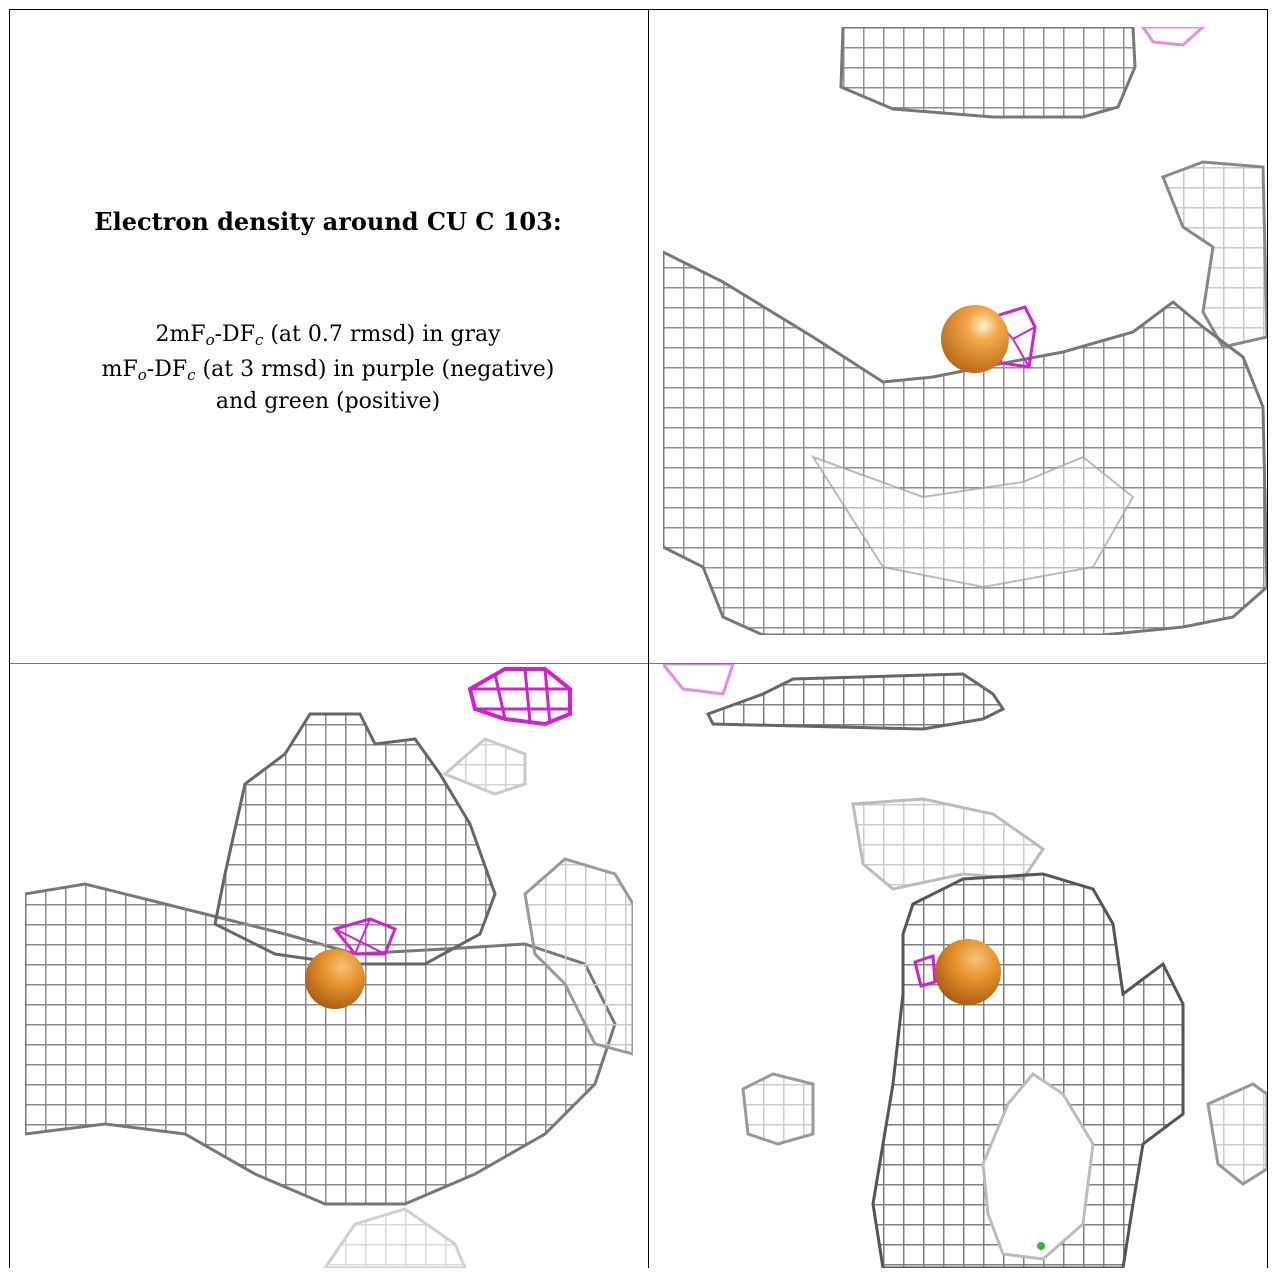  What do you see at coordinates (965, 442) in the screenshot?
I see `density-mesh-main` at bounding box center [965, 442].